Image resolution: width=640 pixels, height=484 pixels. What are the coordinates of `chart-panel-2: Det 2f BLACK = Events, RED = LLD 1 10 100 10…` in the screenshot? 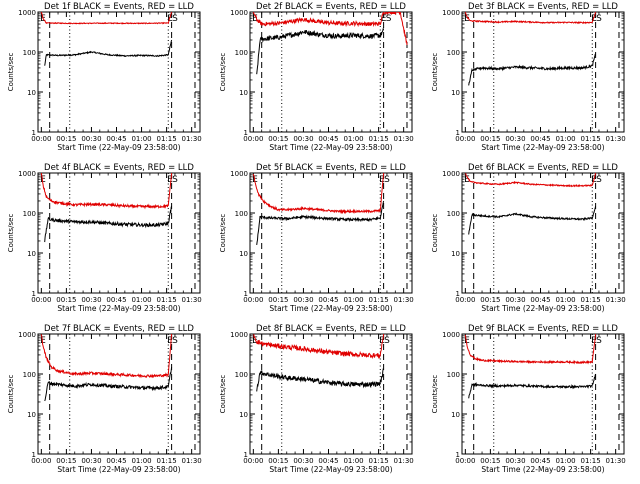 It's located at (316, 77).